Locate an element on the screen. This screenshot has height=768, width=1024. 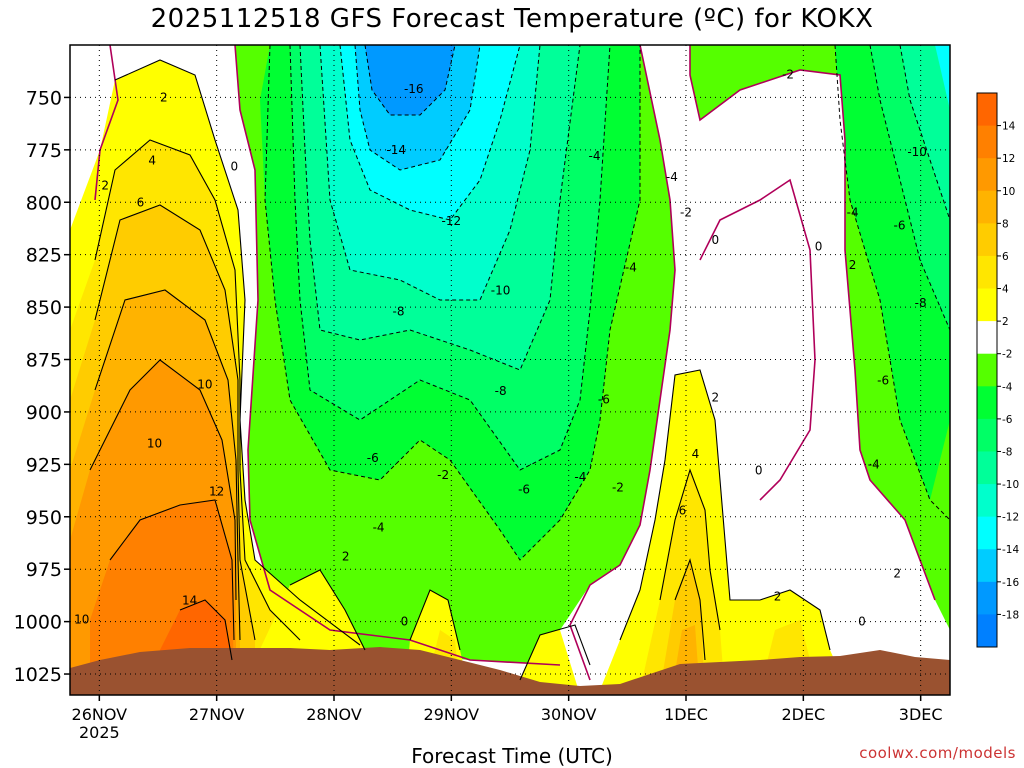
contour-label-34: 0 is located at coordinates (759, 471).